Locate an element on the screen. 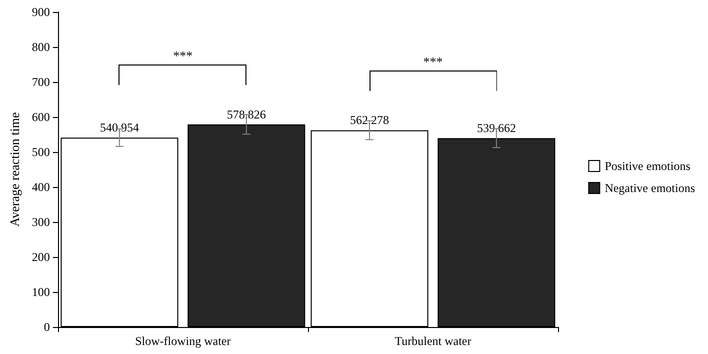  y-tick-label: 400 is located at coordinates (41, 187).